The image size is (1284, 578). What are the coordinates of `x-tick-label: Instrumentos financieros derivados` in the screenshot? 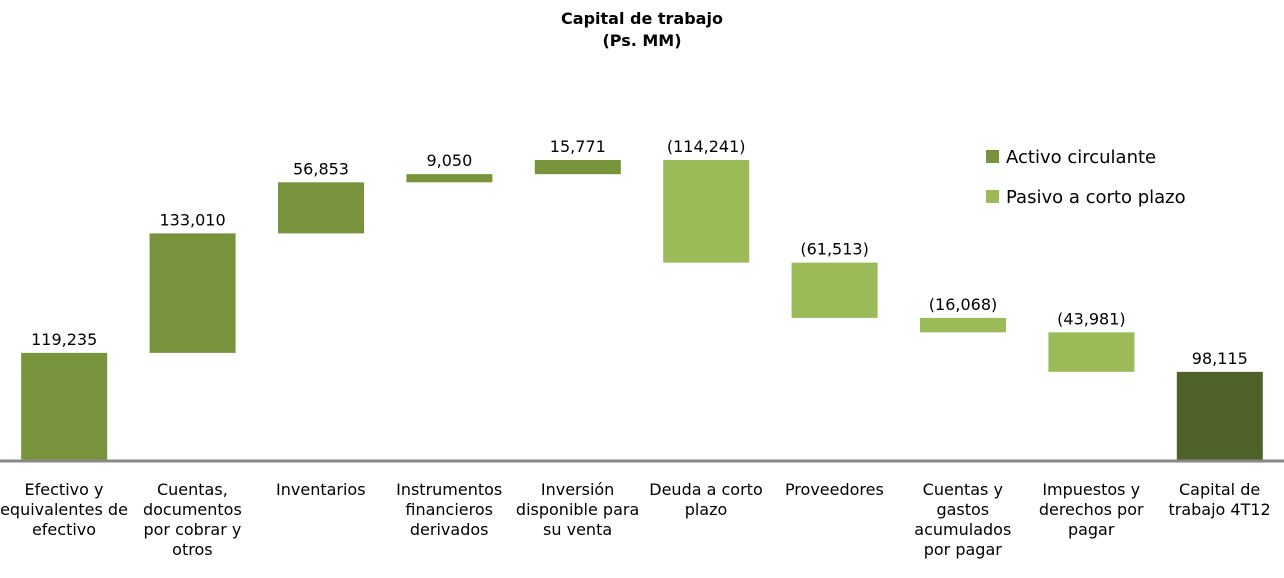 It's located at (449, 509).